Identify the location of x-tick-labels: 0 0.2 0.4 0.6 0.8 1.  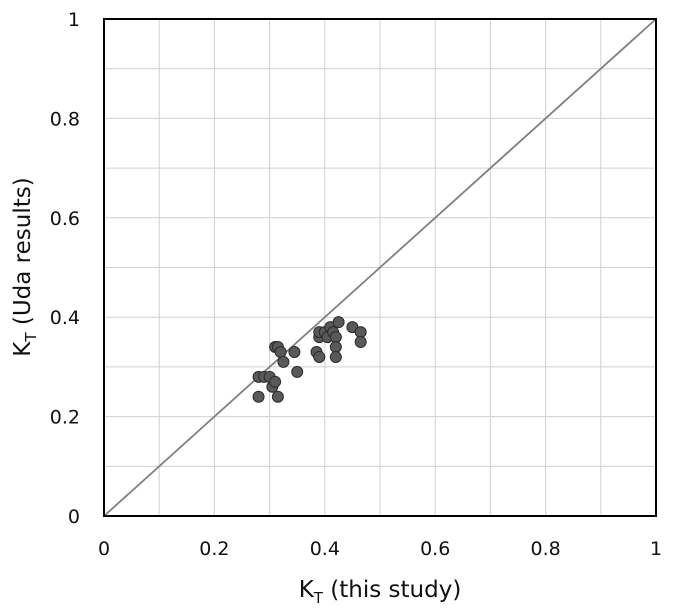
(380, 549).